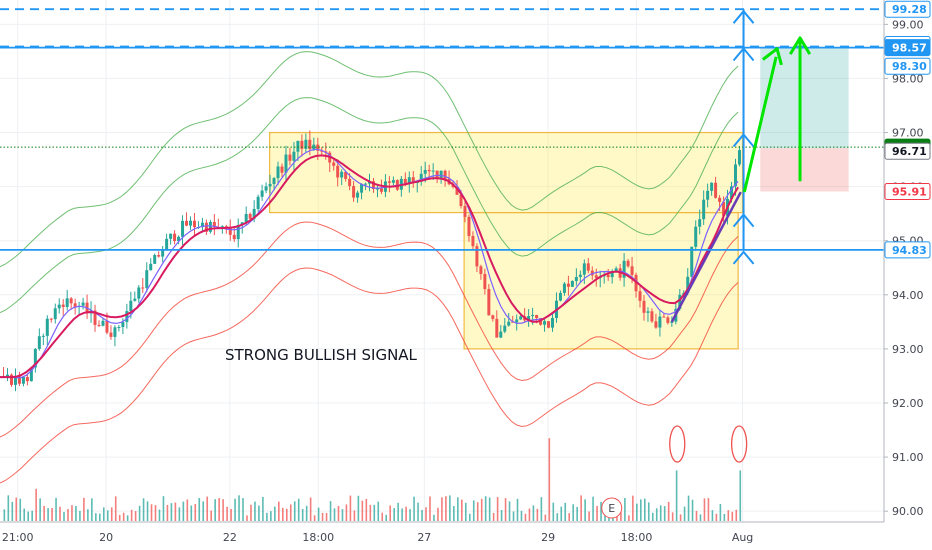  What do you see at coordinates (909, 250) in the screenshot?
I see `price-badge-label: 94.83` at bounding box center [909, 250].